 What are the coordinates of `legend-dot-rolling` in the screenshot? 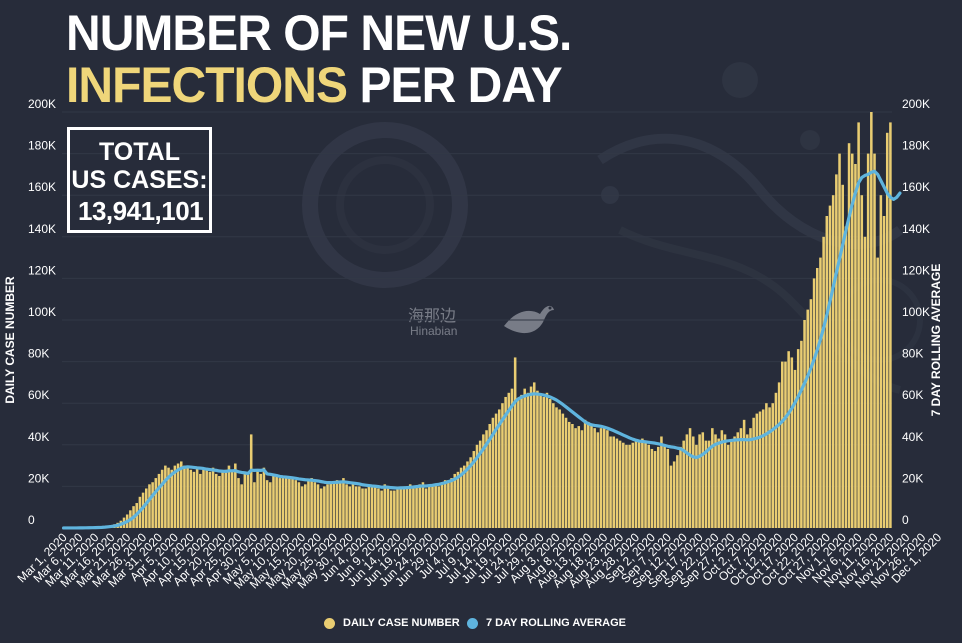 It's located at (472, 623).